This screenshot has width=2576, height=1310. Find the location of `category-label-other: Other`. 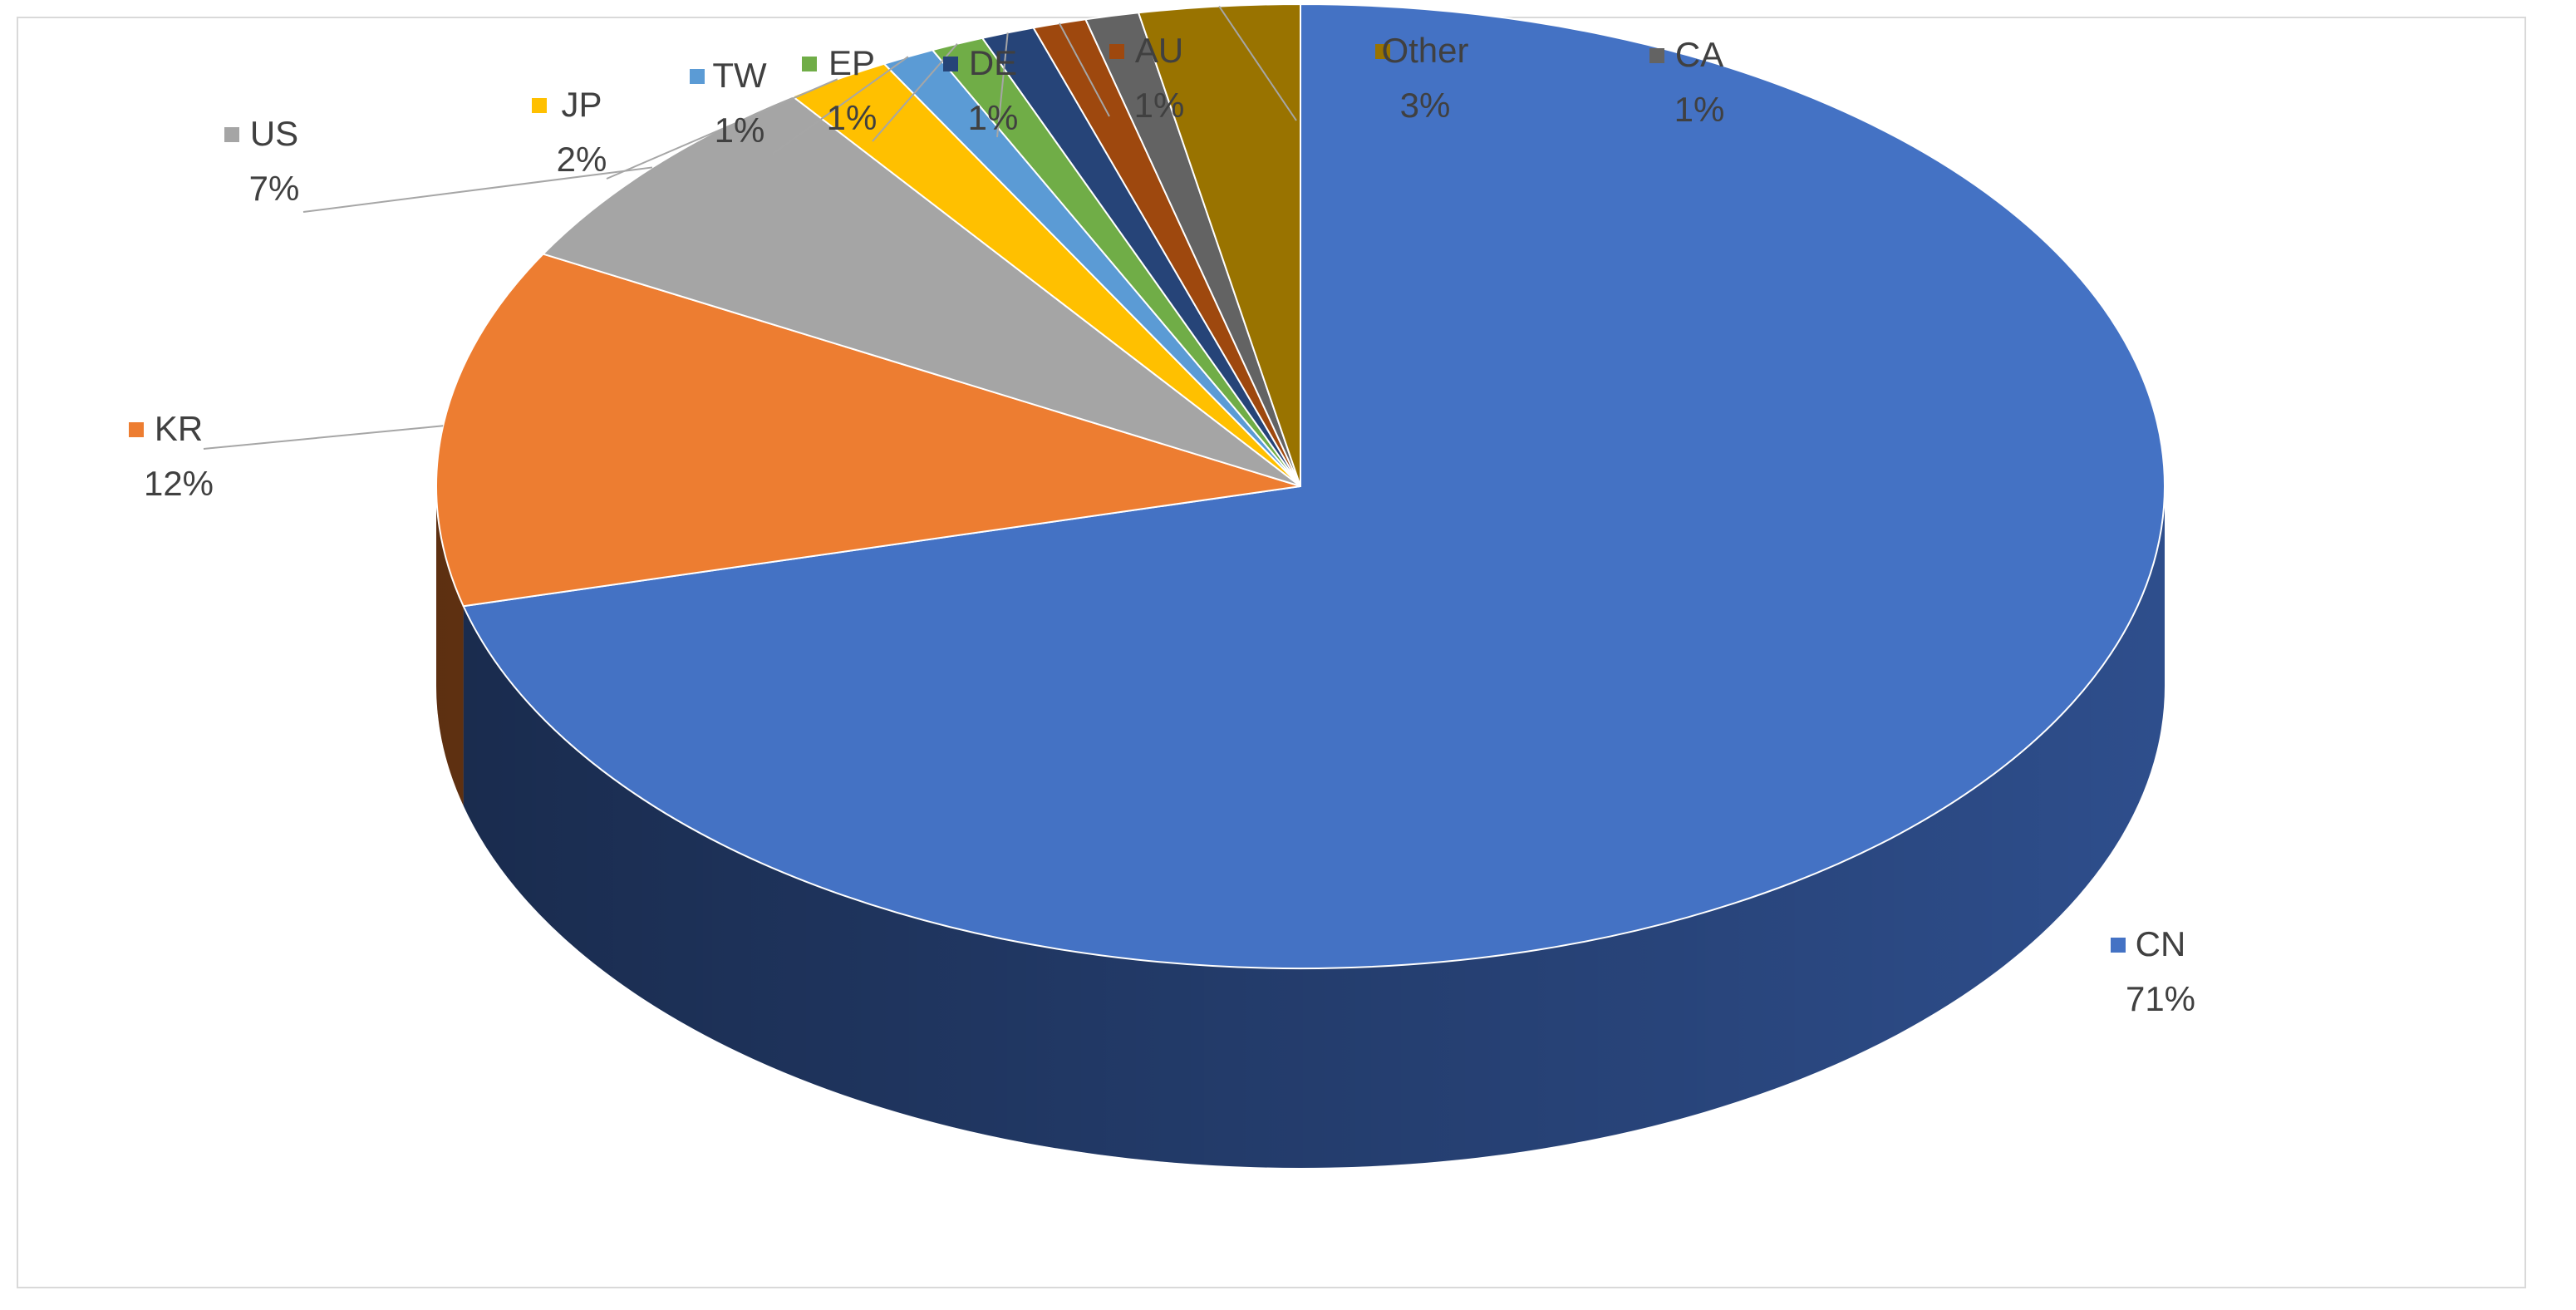

category-label-other: Other is located at coordinates (1424, 51).